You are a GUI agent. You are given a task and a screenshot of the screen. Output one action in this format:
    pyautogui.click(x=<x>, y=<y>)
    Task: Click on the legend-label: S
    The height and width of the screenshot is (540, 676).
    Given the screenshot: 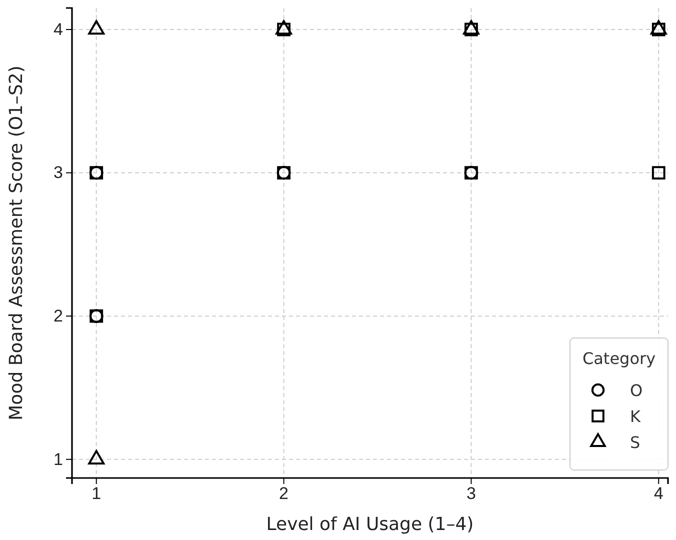 What is the action you would take?
    pyautogui.click(x=635, y=442)
    